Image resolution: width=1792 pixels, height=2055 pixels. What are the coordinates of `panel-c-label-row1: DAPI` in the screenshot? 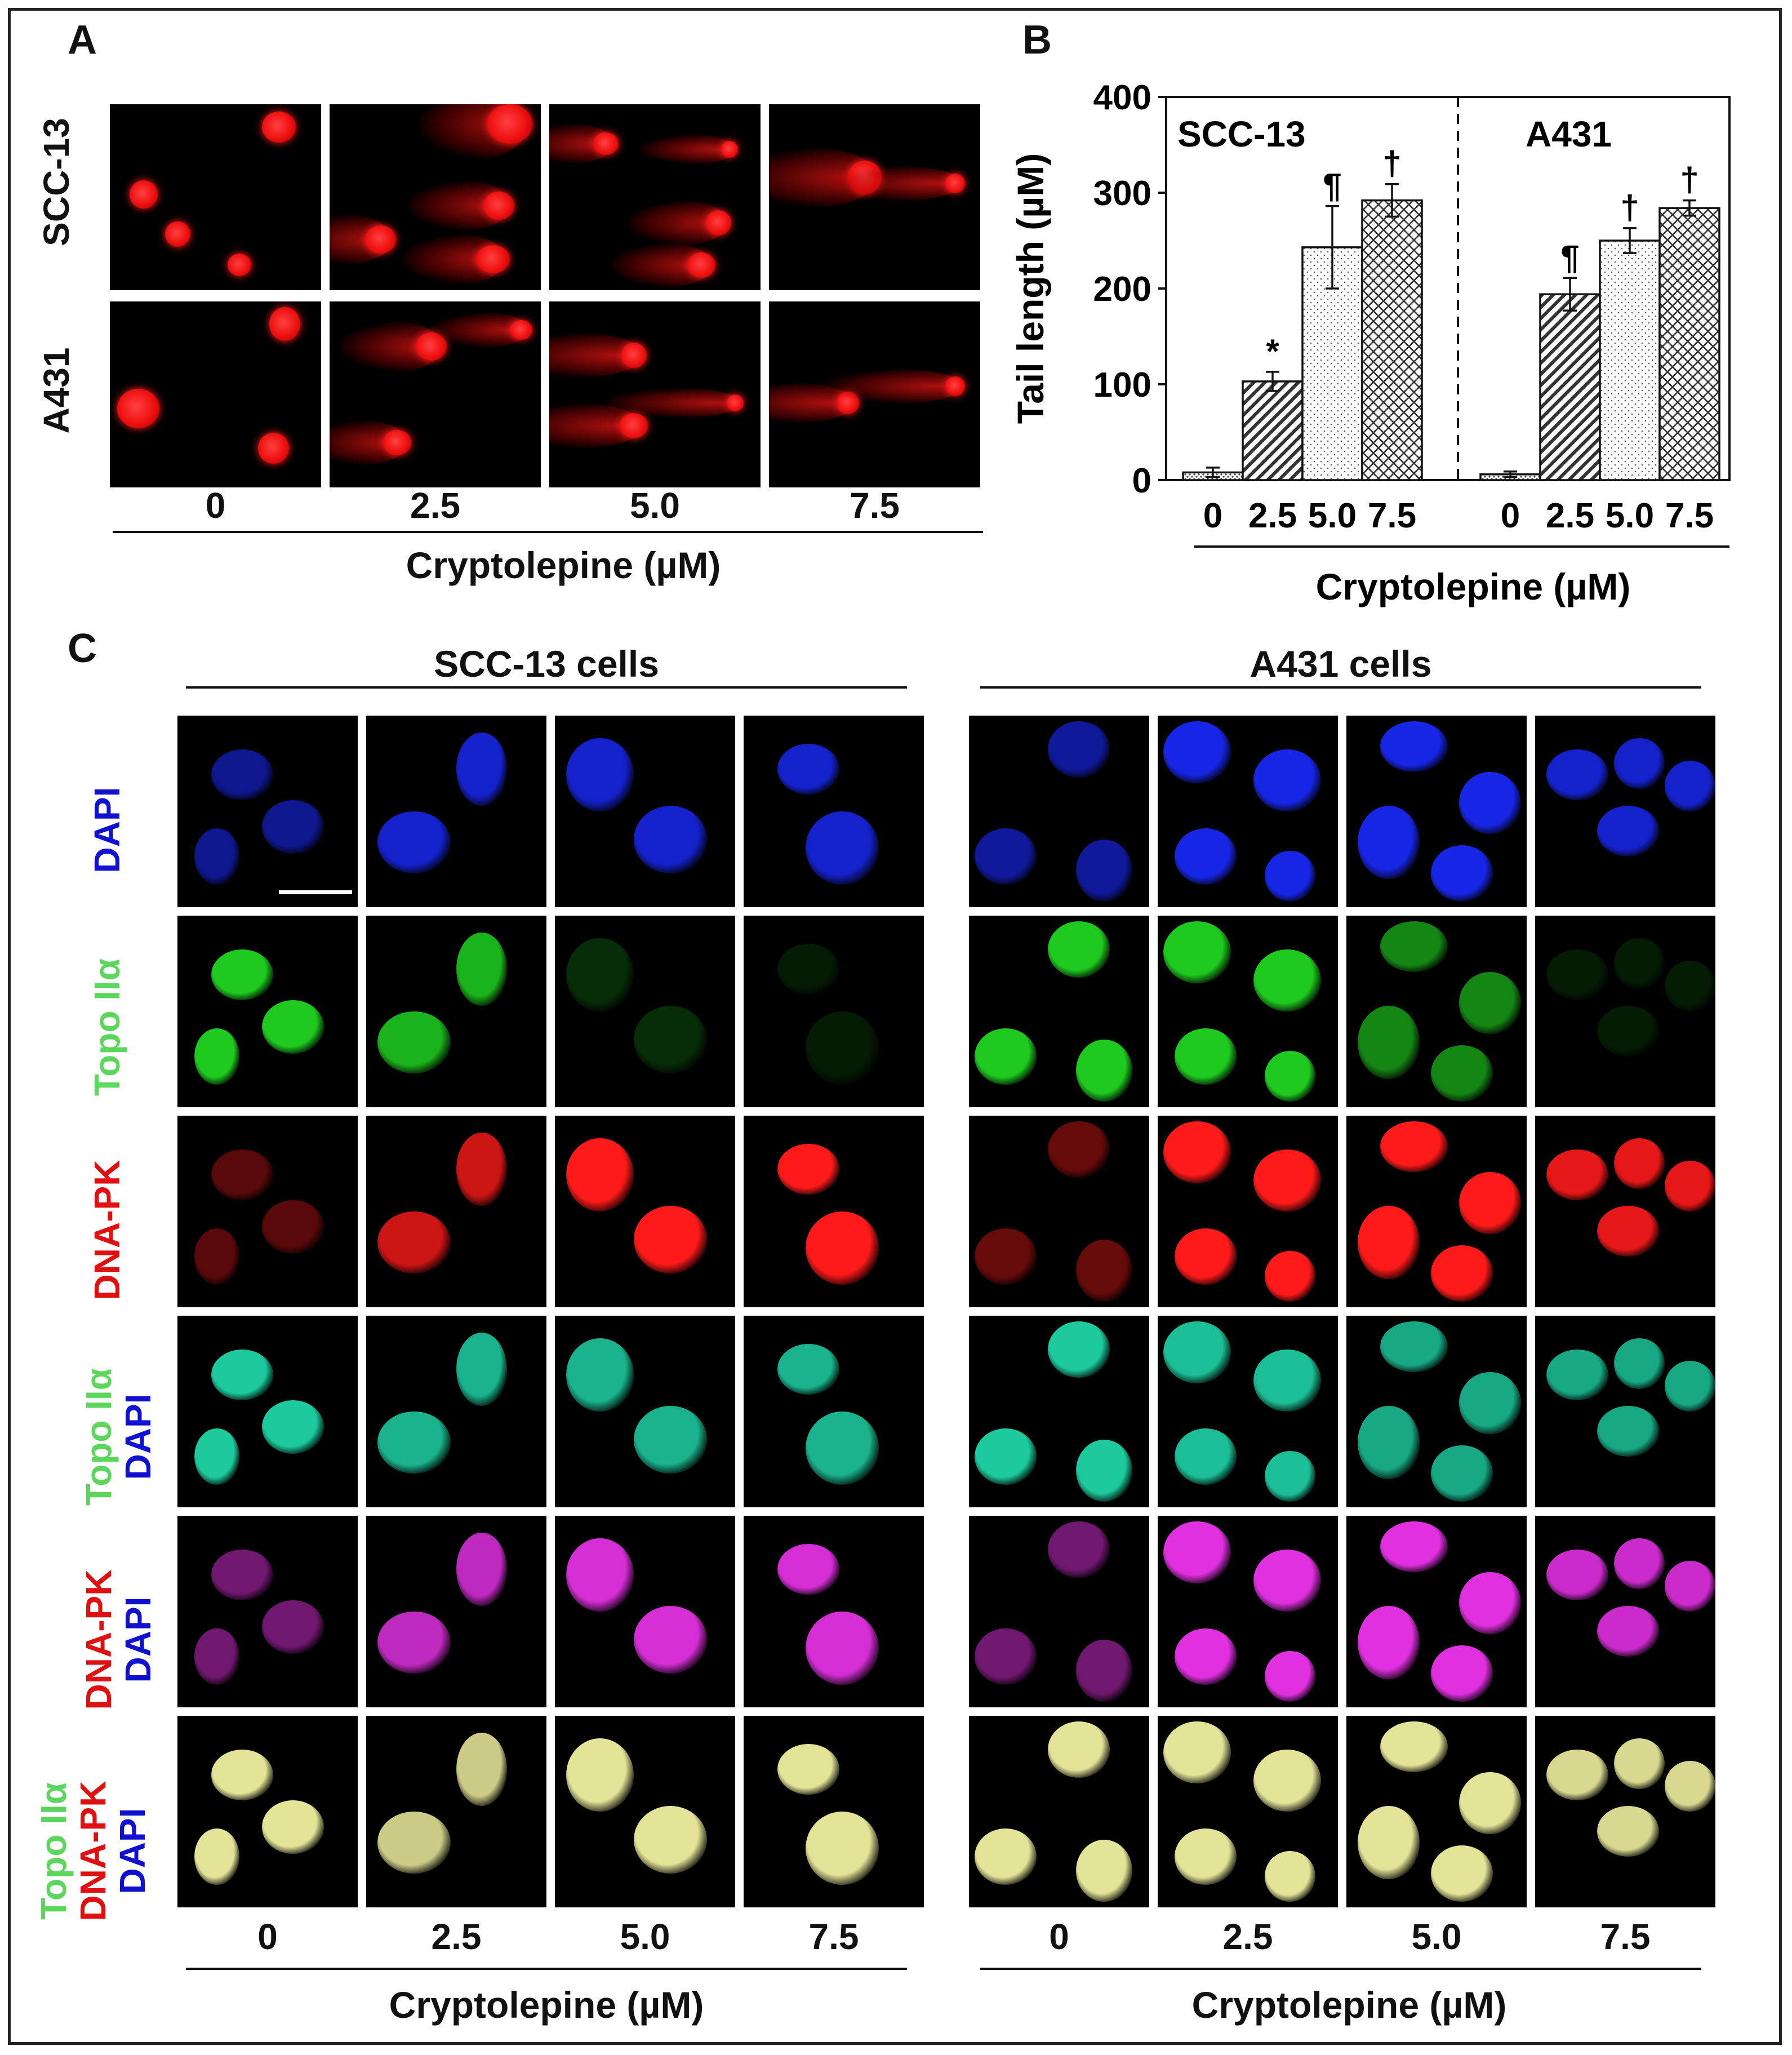 It's located at (107, 830).